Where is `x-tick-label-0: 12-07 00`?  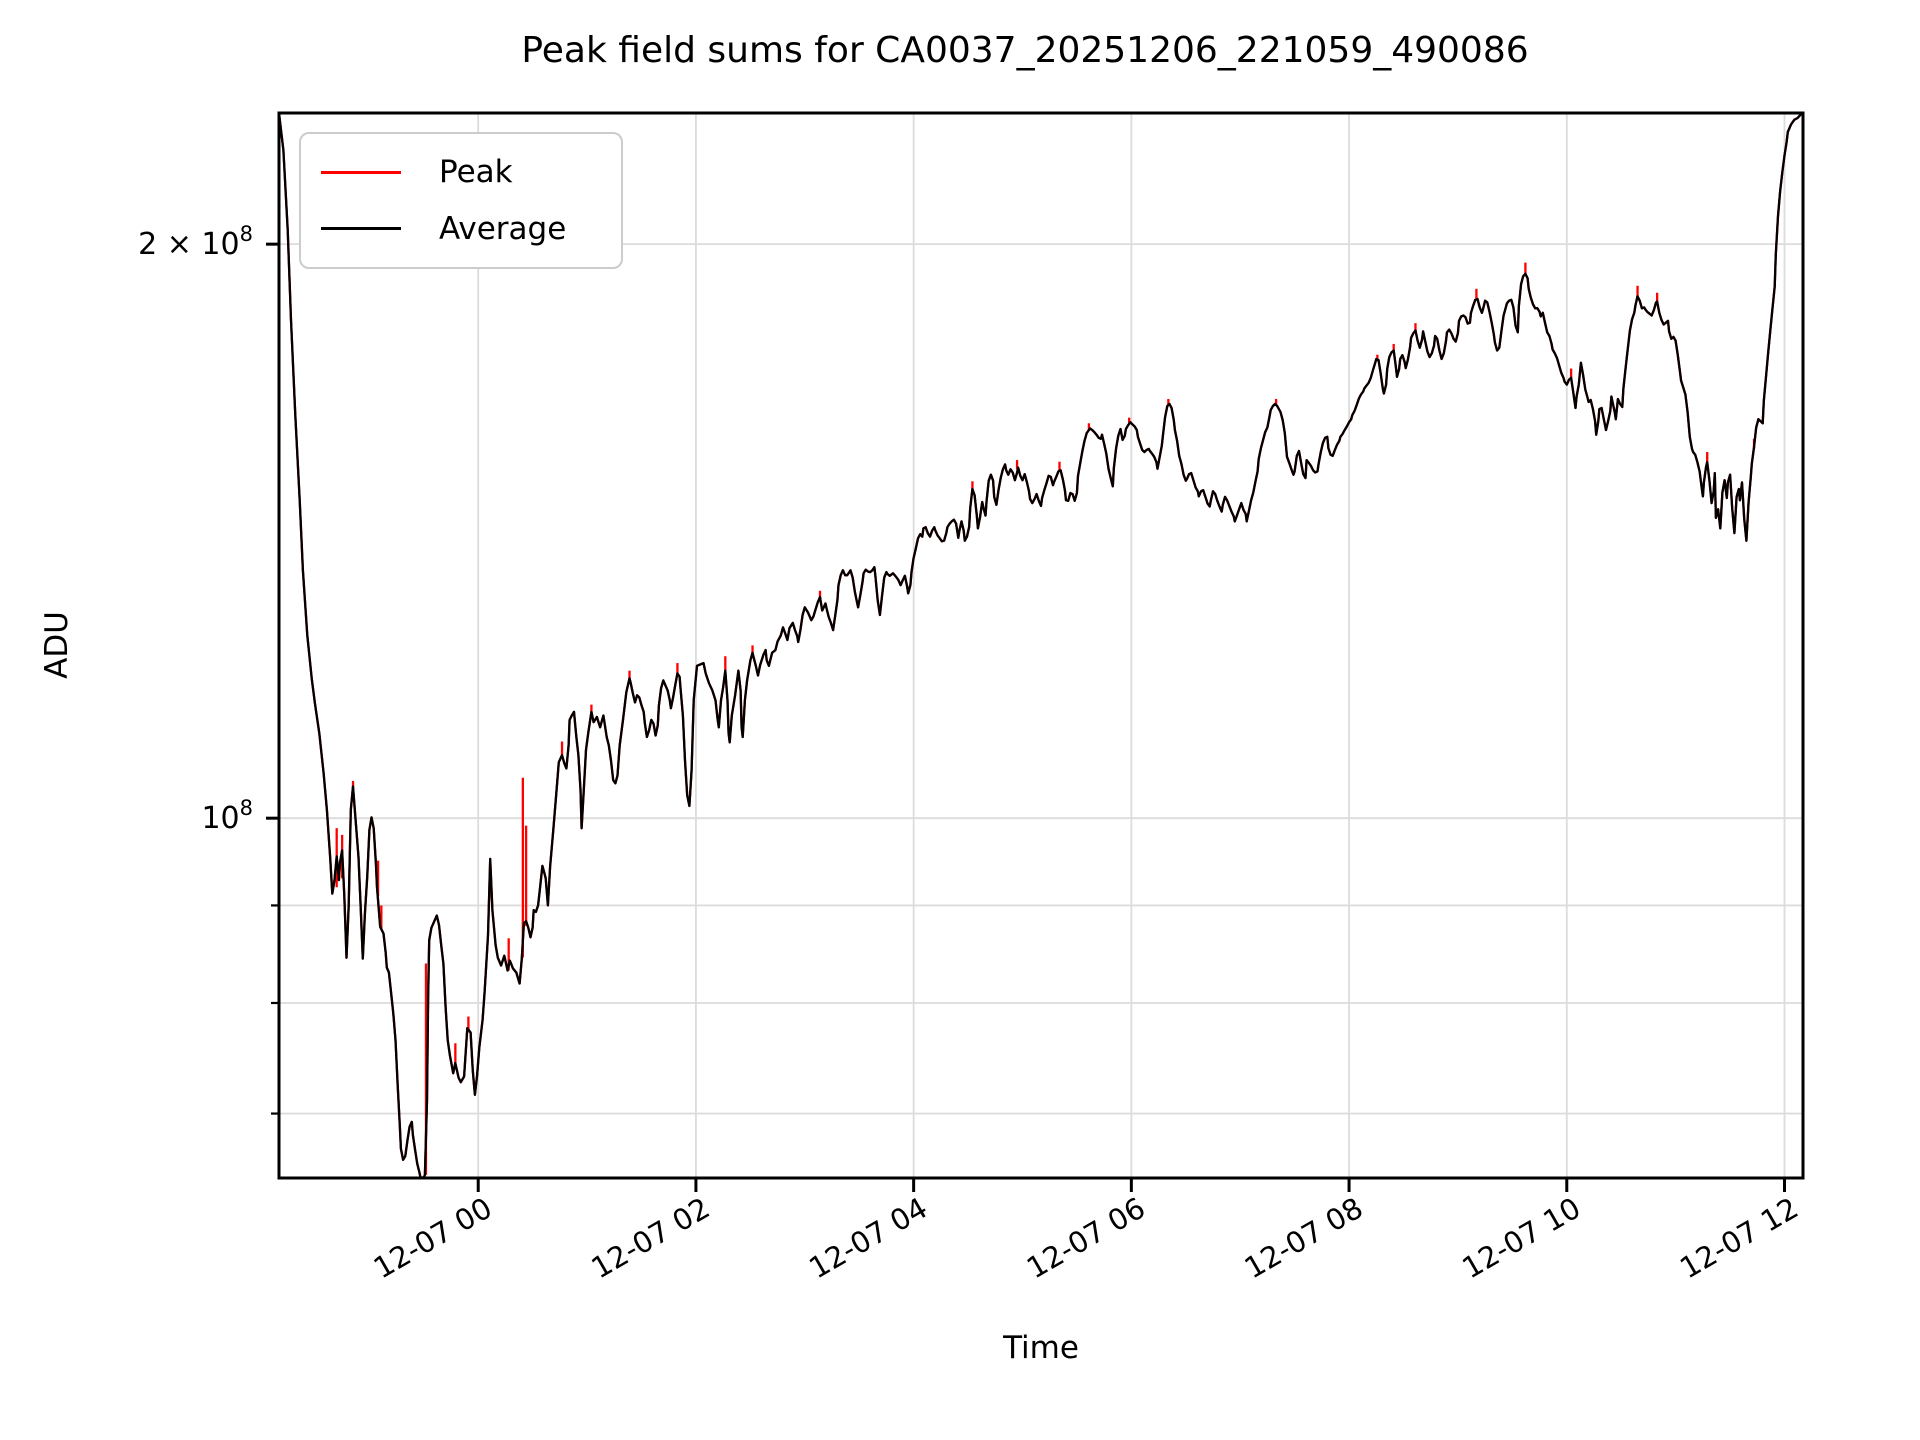
x-tick-label-0: 12-07 00 is located at coordinates (433, 1238).